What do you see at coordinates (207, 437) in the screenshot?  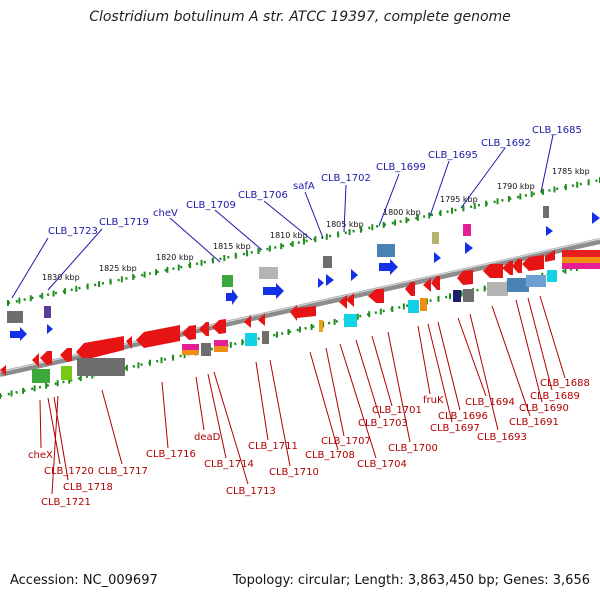 I see `gene-label: deaD` at bounding box center [207, 437].